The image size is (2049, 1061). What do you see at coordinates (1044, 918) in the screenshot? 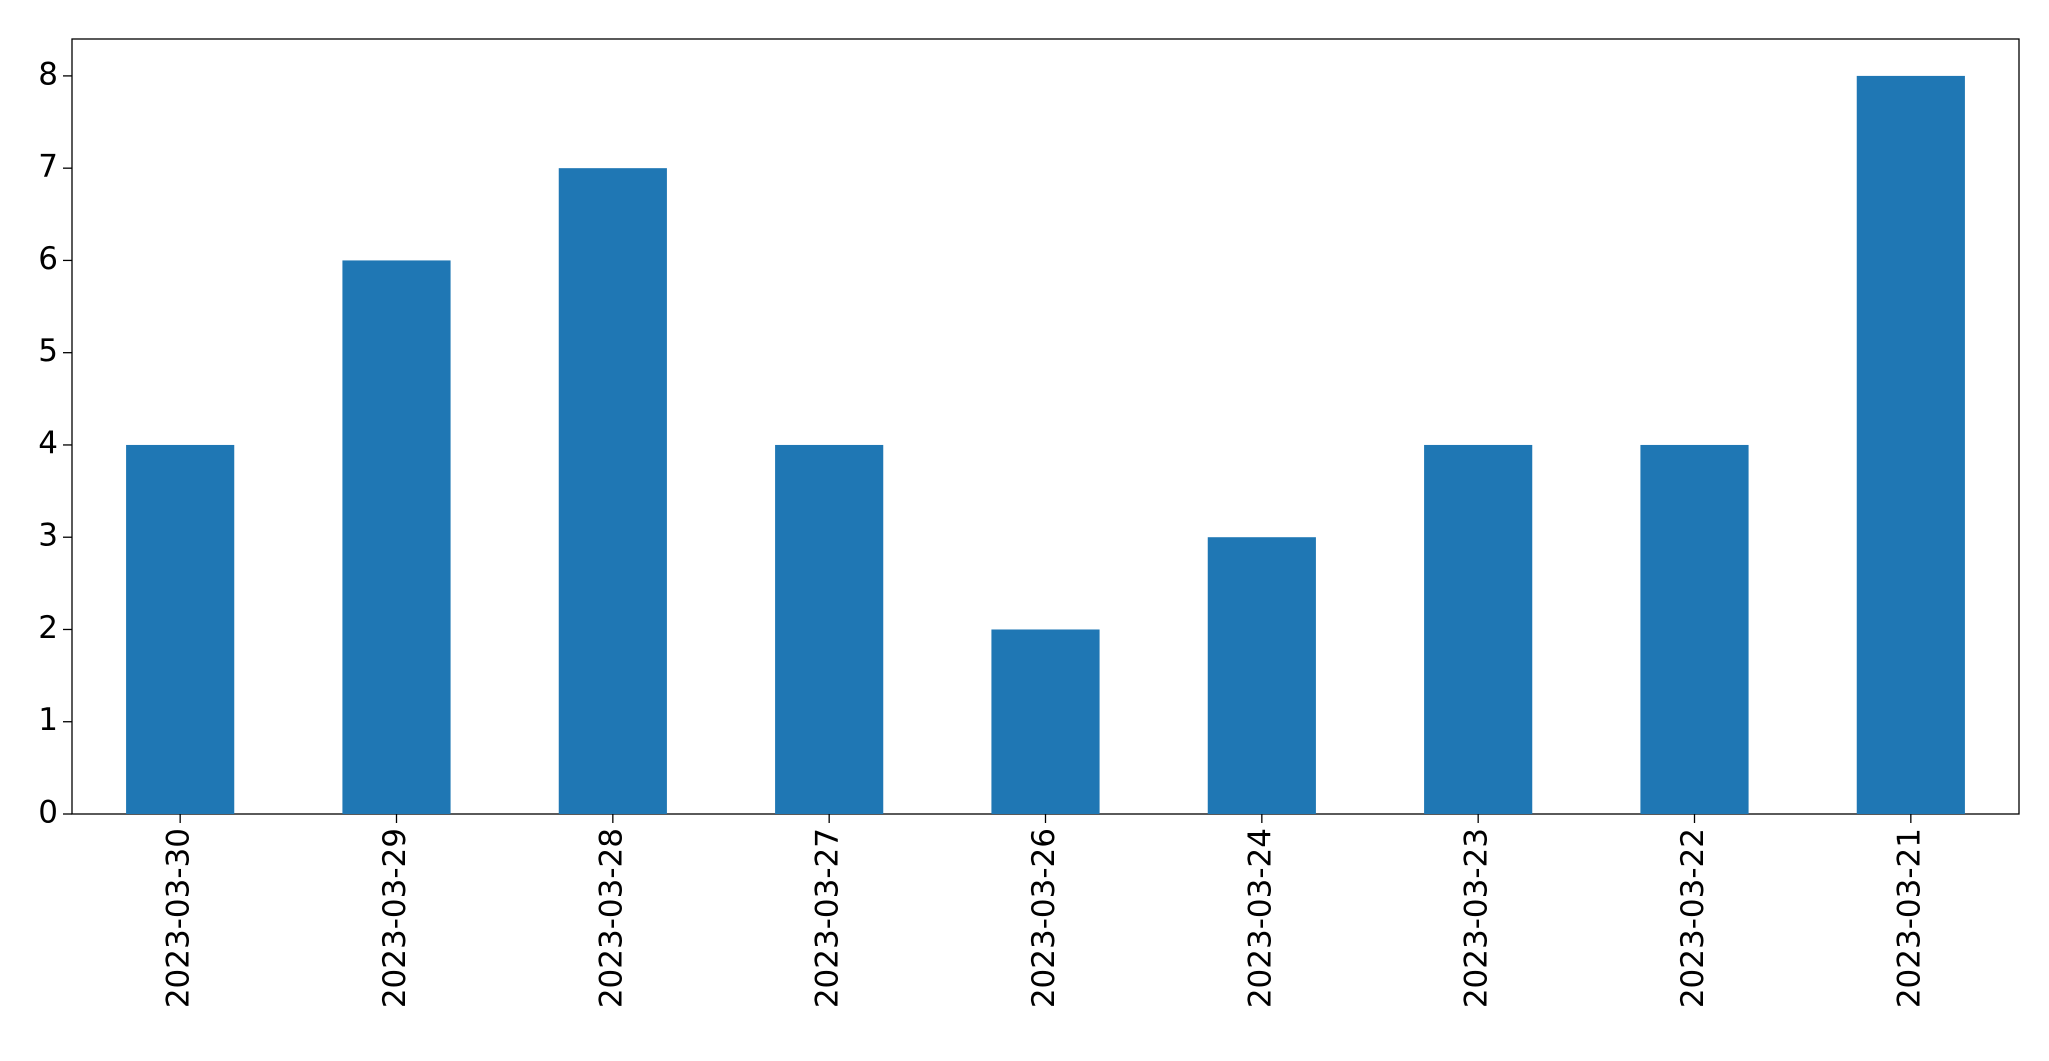
I see `x-tick-label: 2023-03-26` at bounding box center [1044, 918].